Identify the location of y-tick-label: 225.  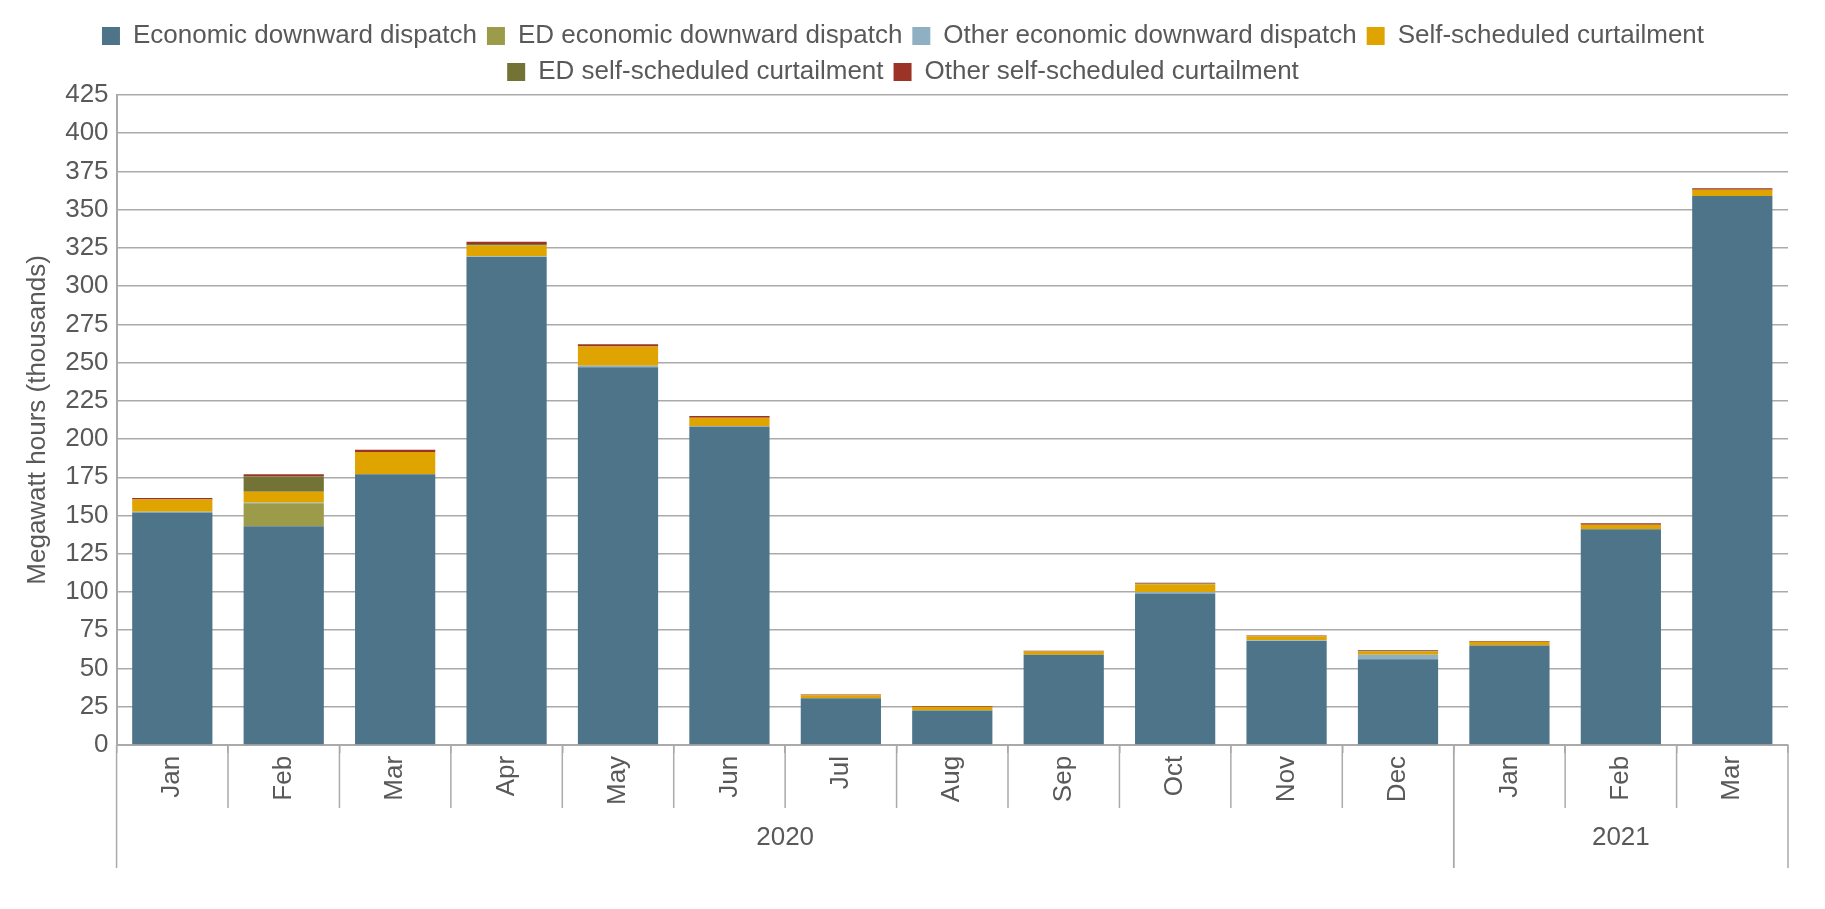
(87, 399).